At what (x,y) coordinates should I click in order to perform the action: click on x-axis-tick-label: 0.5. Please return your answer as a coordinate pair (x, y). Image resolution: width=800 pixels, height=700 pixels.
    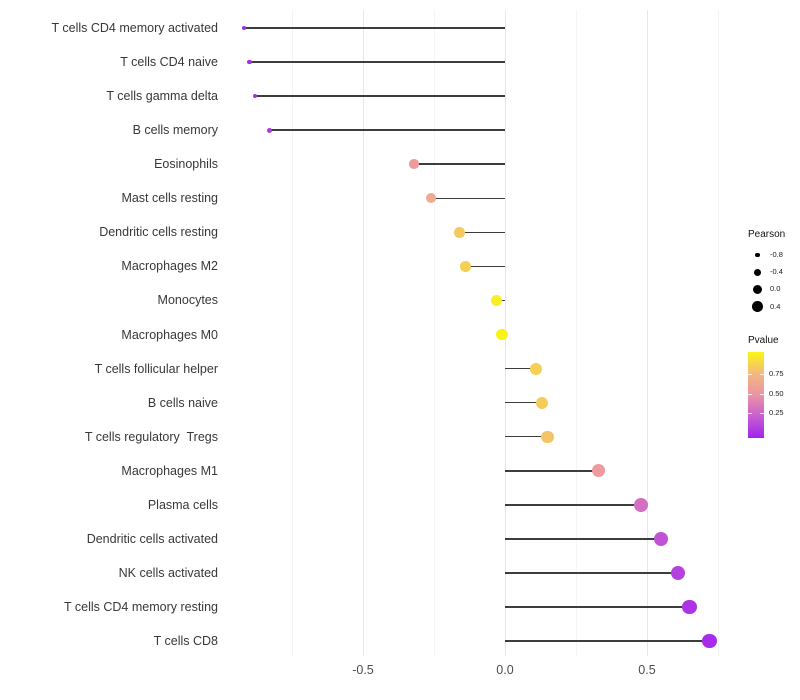
    Looking at the image, I should click on (647, 670).